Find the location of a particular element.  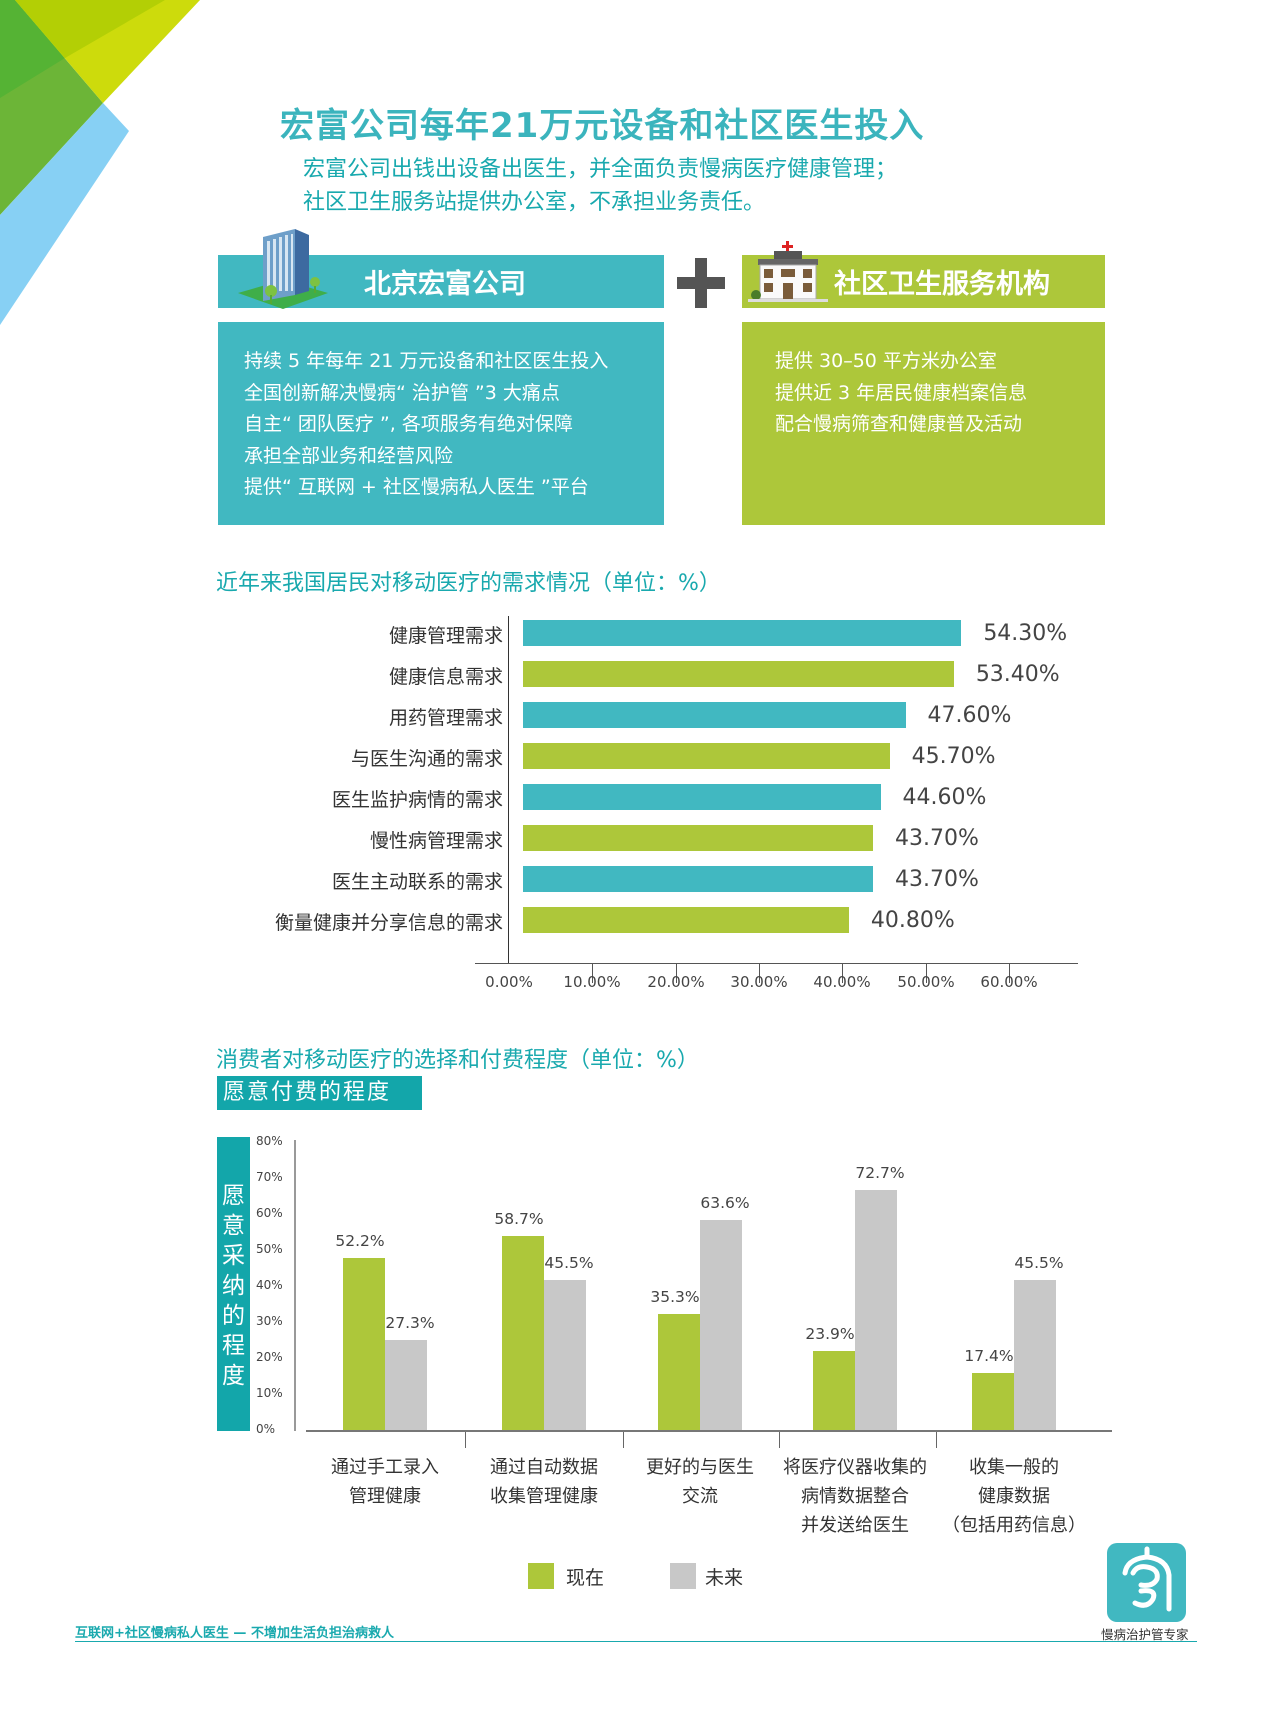

chart1-title: 近年来我国居民对移动医疗的需求情况（单位：%） is located at coordinates (468, 583).